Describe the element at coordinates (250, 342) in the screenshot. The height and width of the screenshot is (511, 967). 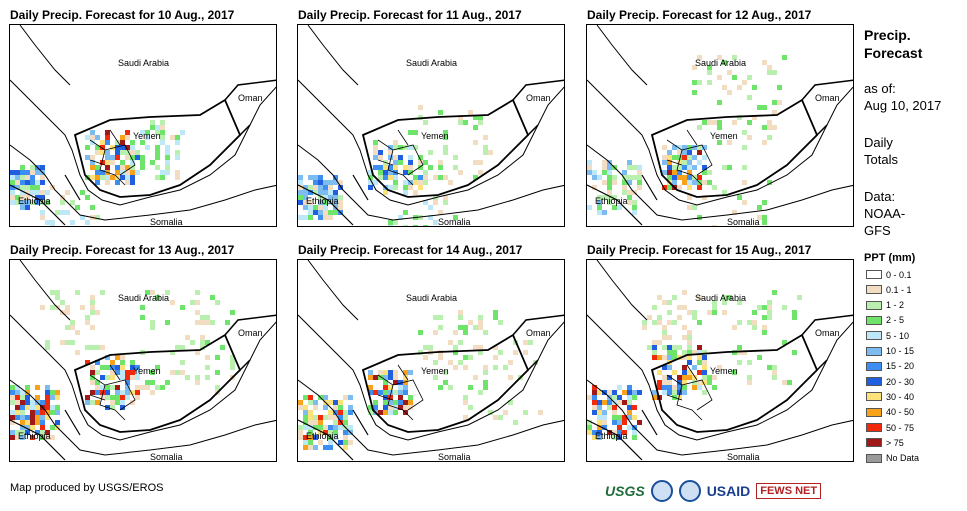
I see `oman-border` at that location.